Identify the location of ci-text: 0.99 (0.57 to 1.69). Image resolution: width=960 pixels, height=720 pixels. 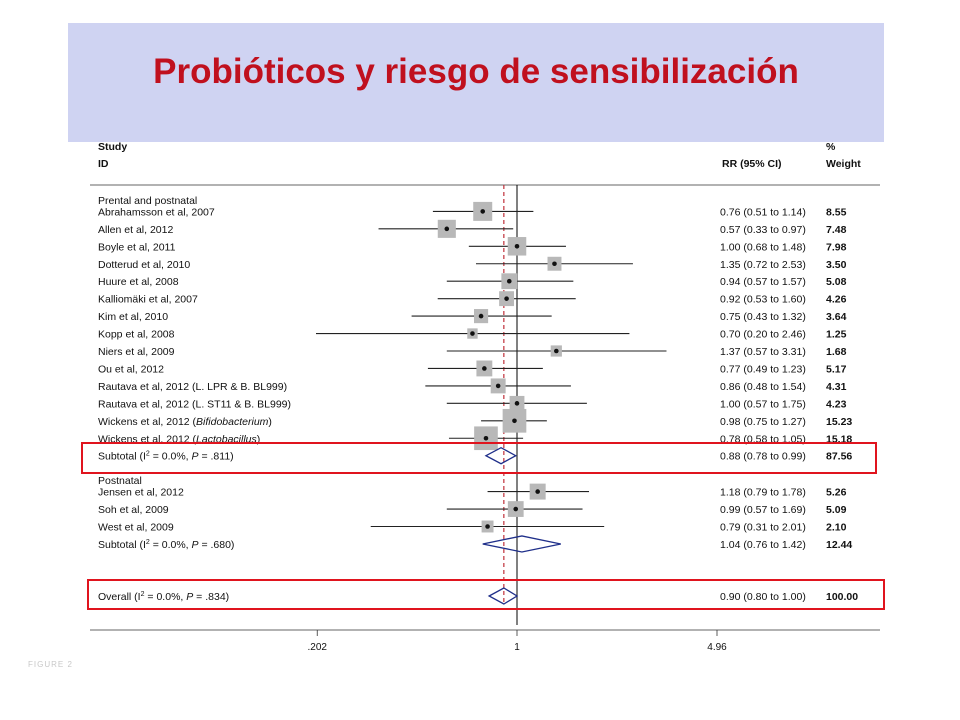
(763, 510).